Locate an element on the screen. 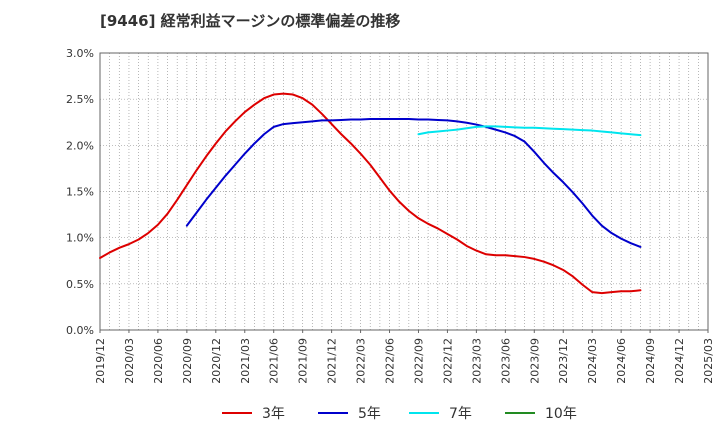  y-tick-label: 0.0% is located at coordinates (80, 330).